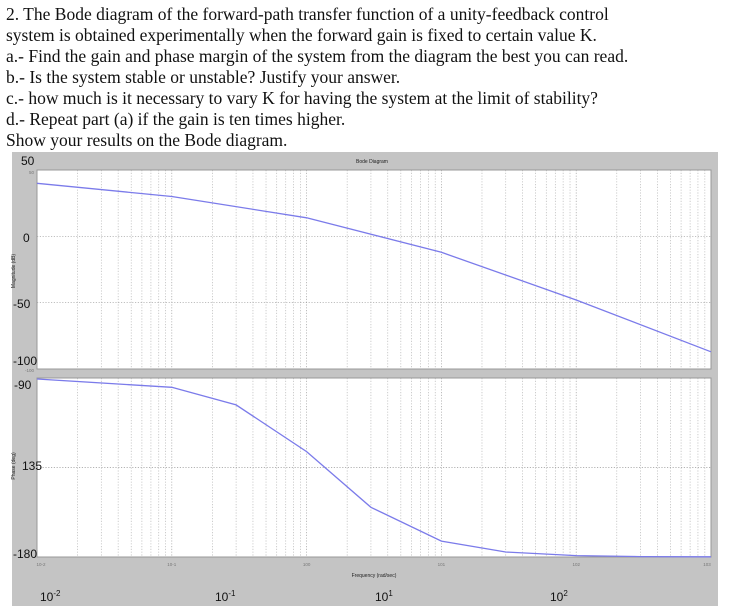 The width and height of the screenshot is (732, 608). What do you see at coordinates (22, 304) in the screenshot?
I see `mag-tick-label: -50` at bounding box center [22, 304].